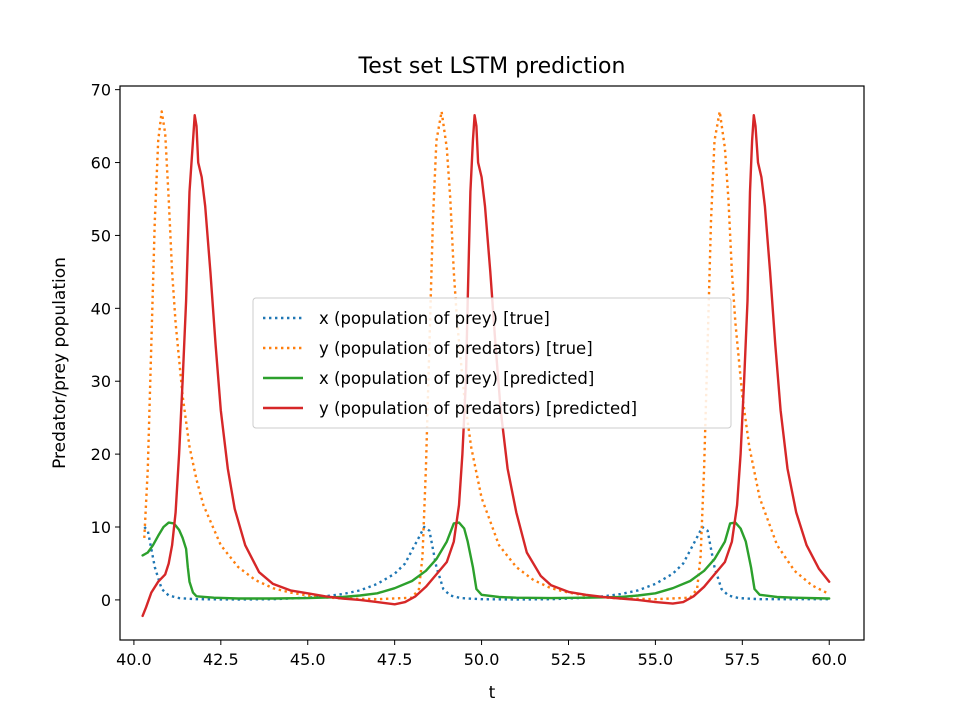 Image resolution: width=960 pixels, height=720 pixels. I want to click on y-tick-label: 40, so click(101, 308).